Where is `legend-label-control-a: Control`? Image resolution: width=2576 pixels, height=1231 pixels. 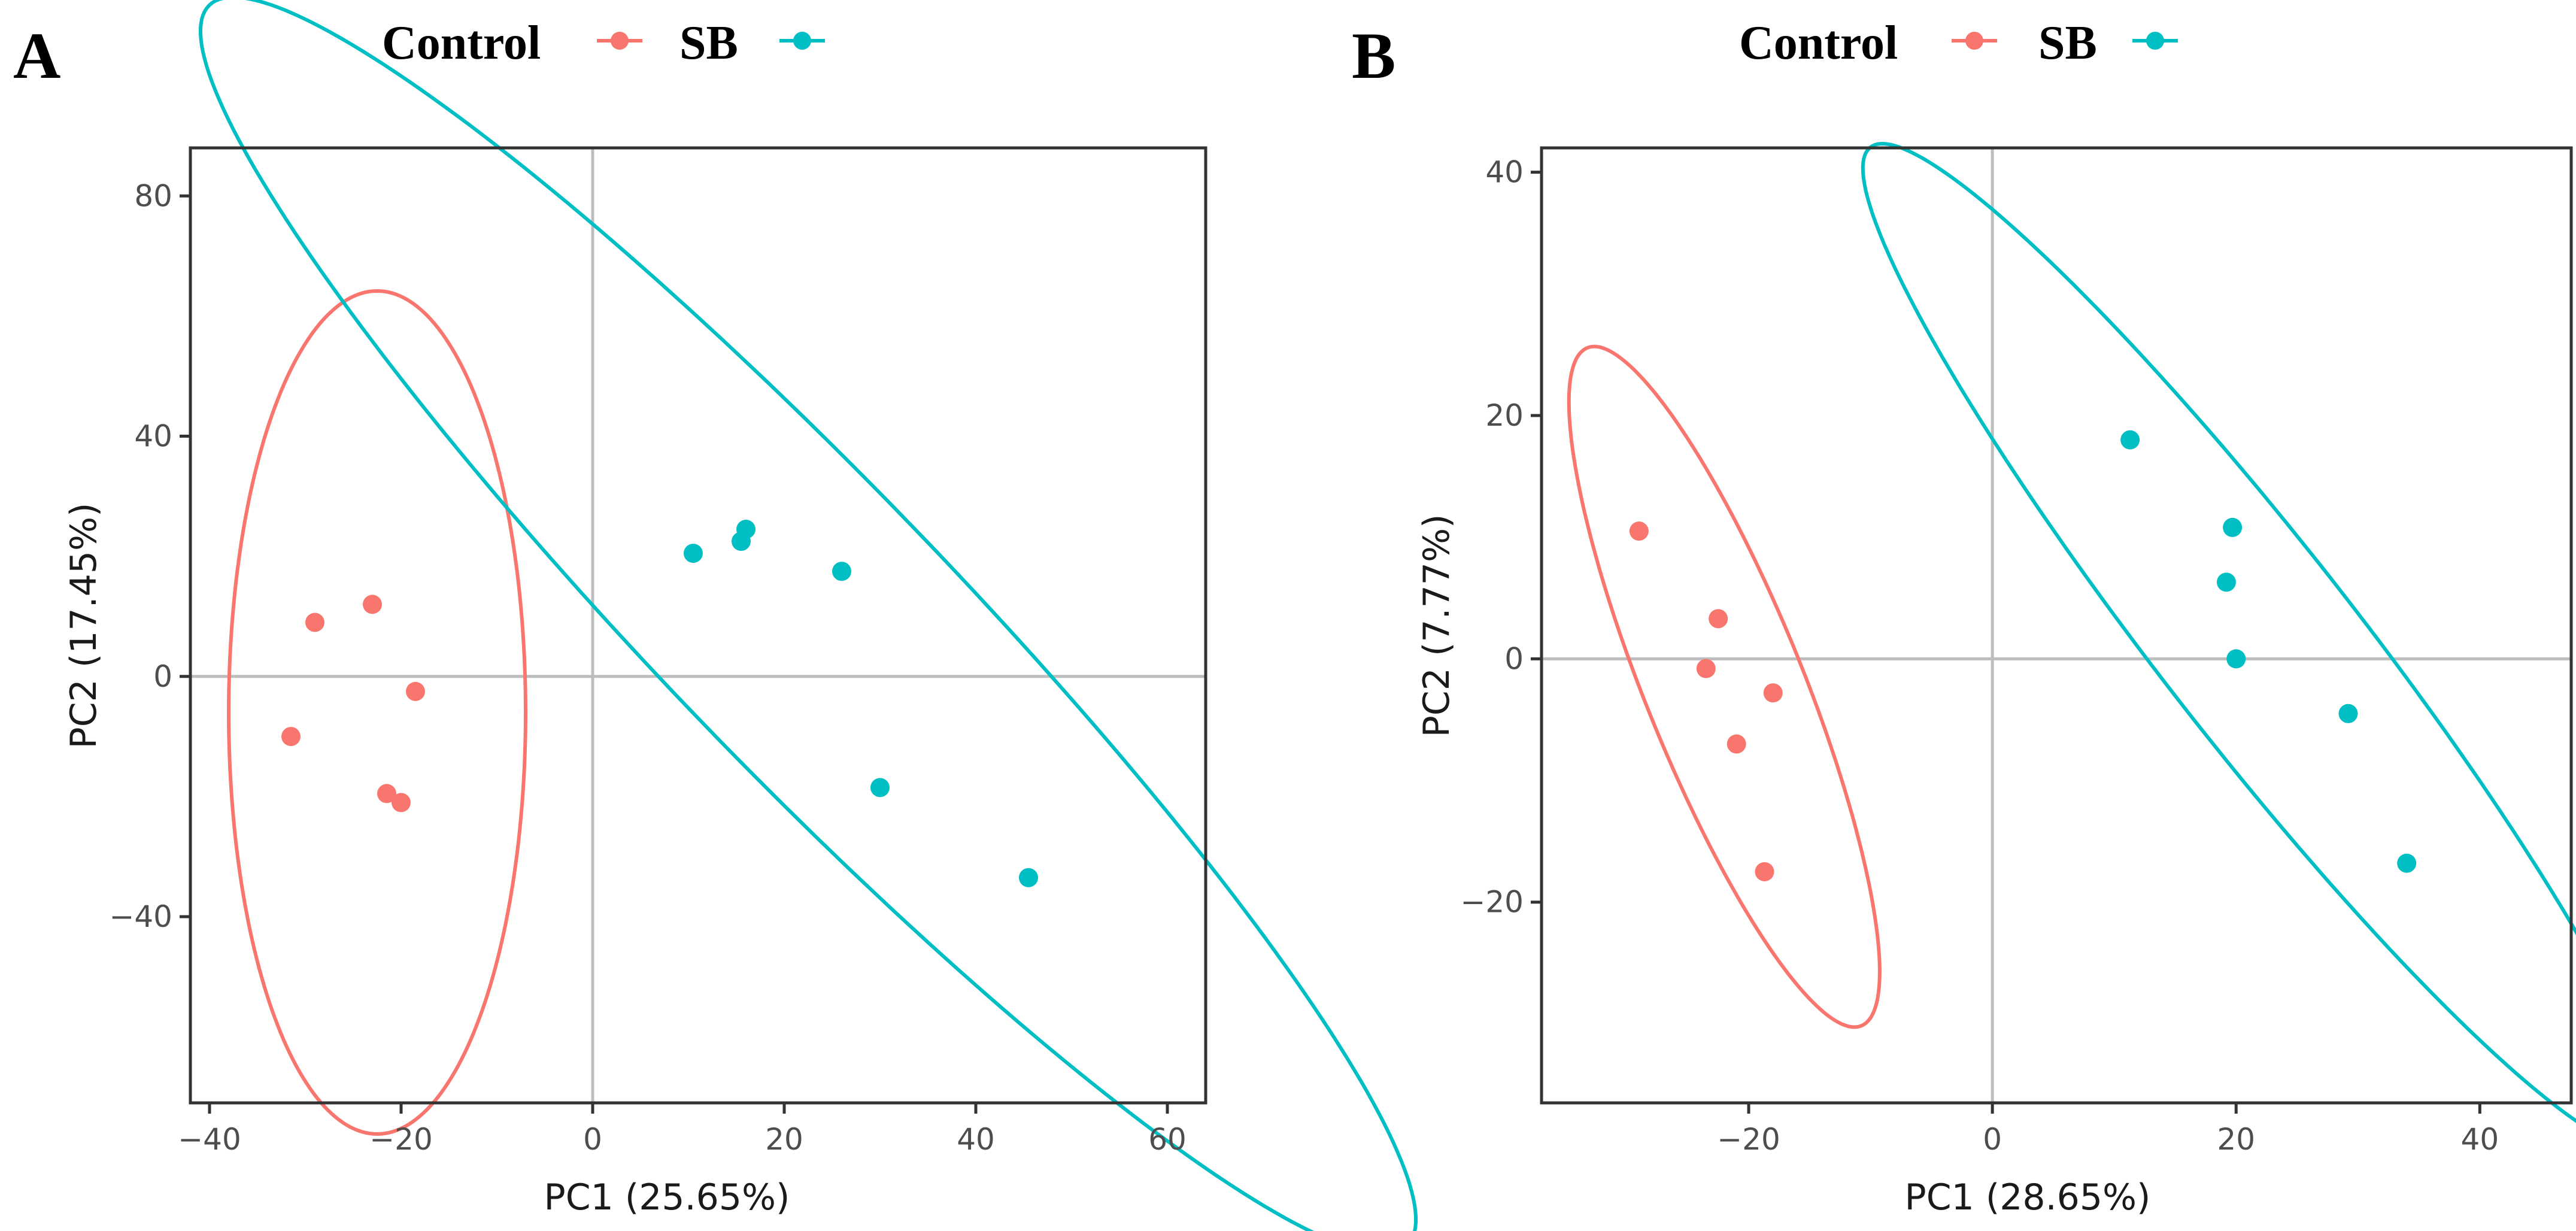
legend-label-control-a: Control is located at coordinates (461, 43).